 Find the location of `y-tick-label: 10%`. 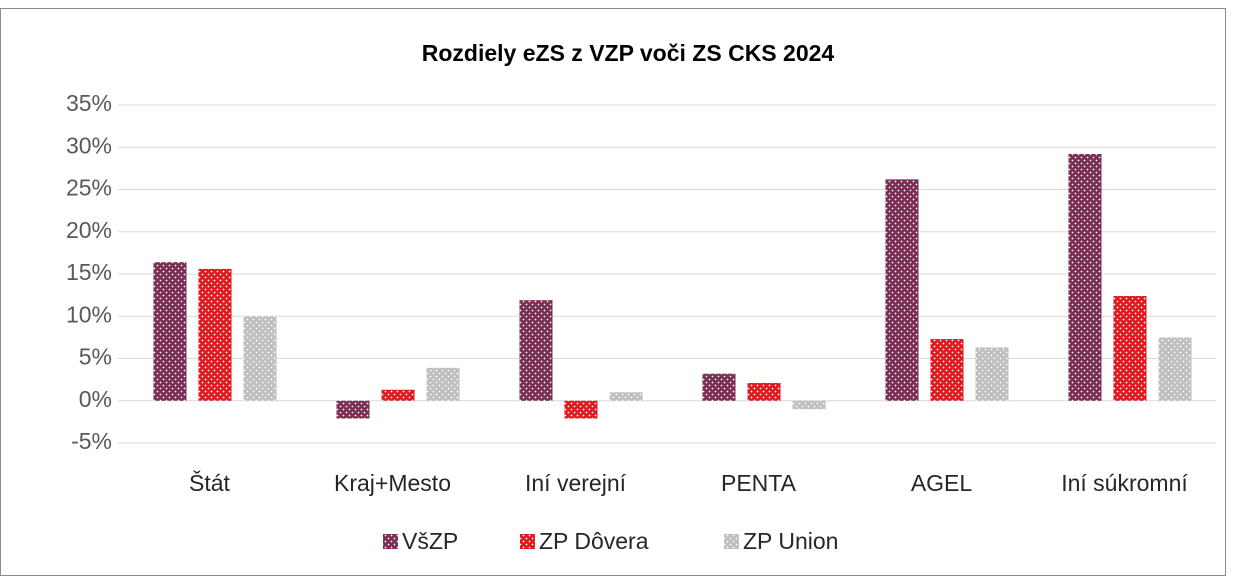

y-tick-label: 10% is located at coordinates (89, 314).